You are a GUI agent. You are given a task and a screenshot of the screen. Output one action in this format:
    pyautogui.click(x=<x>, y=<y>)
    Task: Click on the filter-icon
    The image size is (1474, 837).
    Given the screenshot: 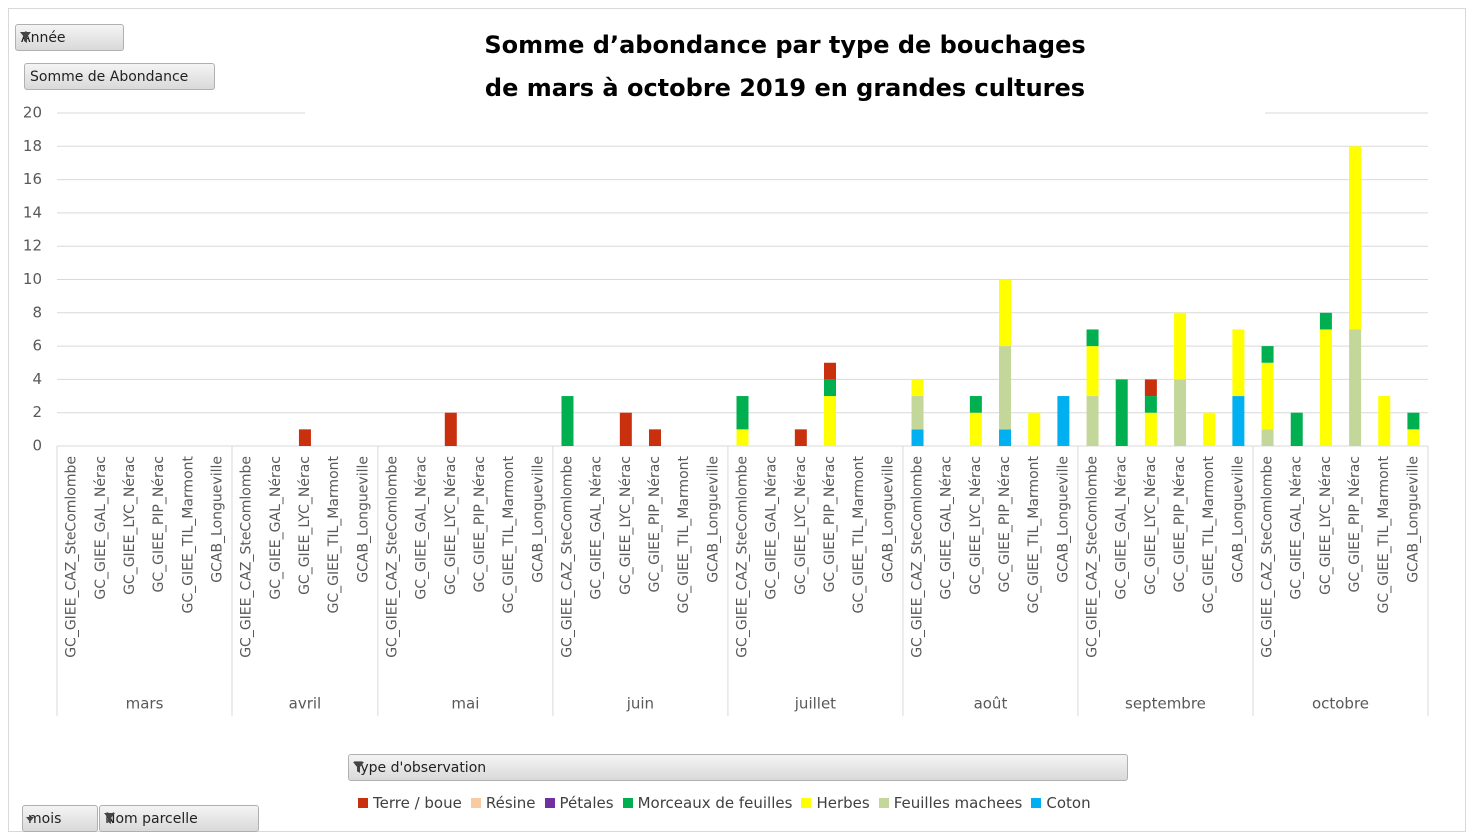 What is the action you would take?
    pyautogui.click(x=25, y=37)
    